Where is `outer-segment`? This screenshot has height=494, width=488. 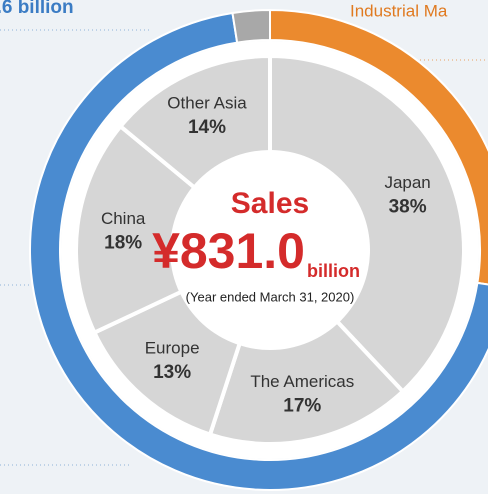
outer-segment is located at coordinates (251, 26).